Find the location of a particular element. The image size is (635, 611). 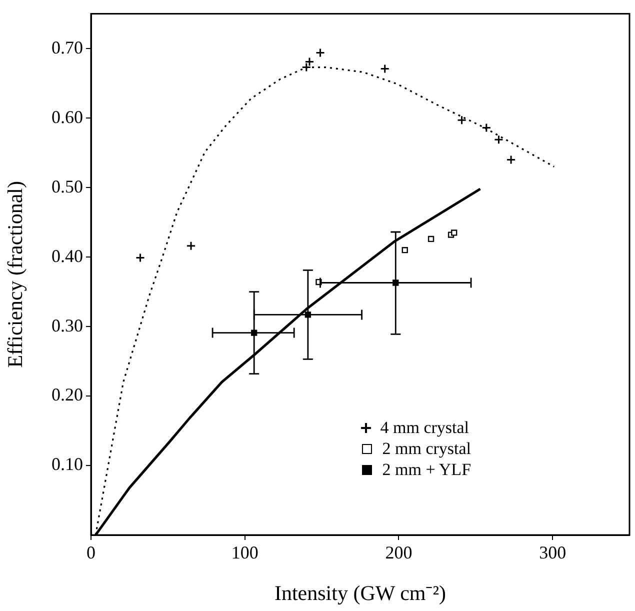

x-tick-label: 300 is located at coordinates (552, 552).